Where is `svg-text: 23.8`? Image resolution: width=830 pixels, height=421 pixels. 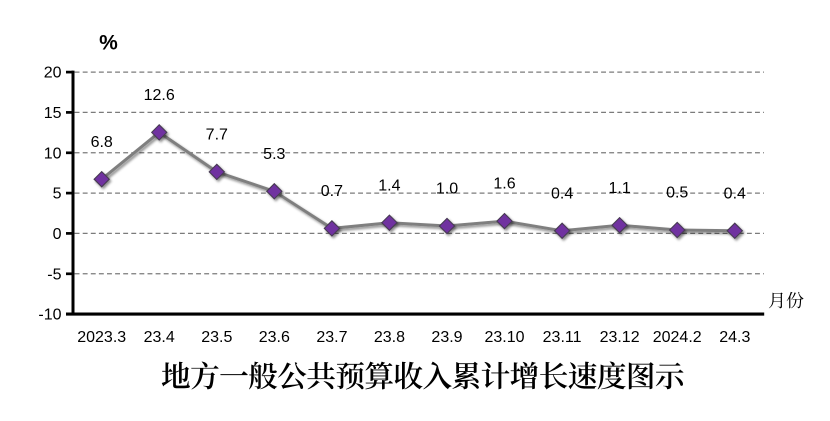
svg-text: 23.8 is located at coordinates (389, 337).